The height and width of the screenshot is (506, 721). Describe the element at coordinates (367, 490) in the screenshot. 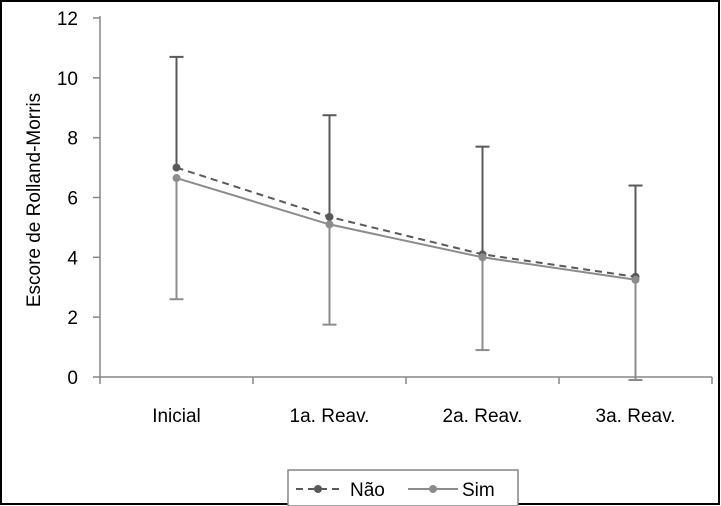

I see `legend-label: Não` at that location.